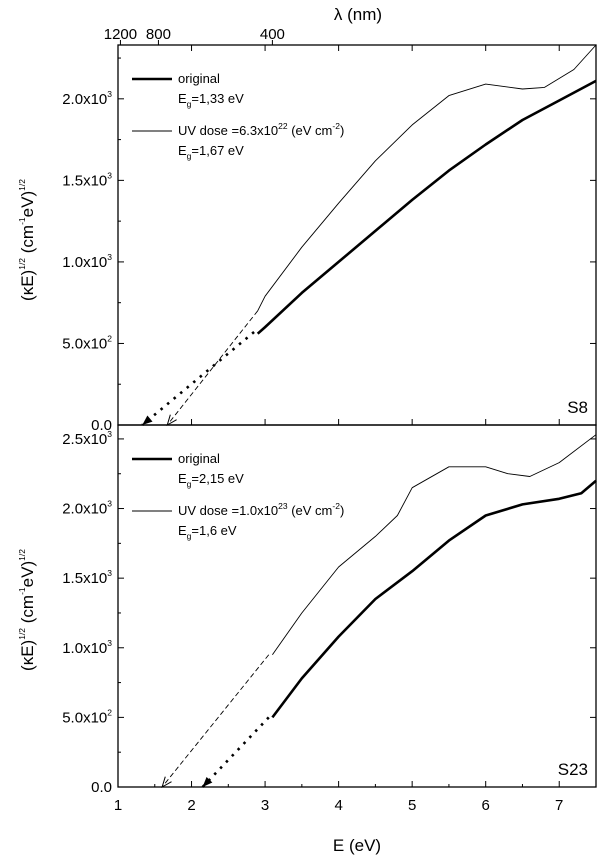 The width and height of the screenshot is (600, 863). I want to click on legend-param: Eg=1,67 eV, so click(211, 152).